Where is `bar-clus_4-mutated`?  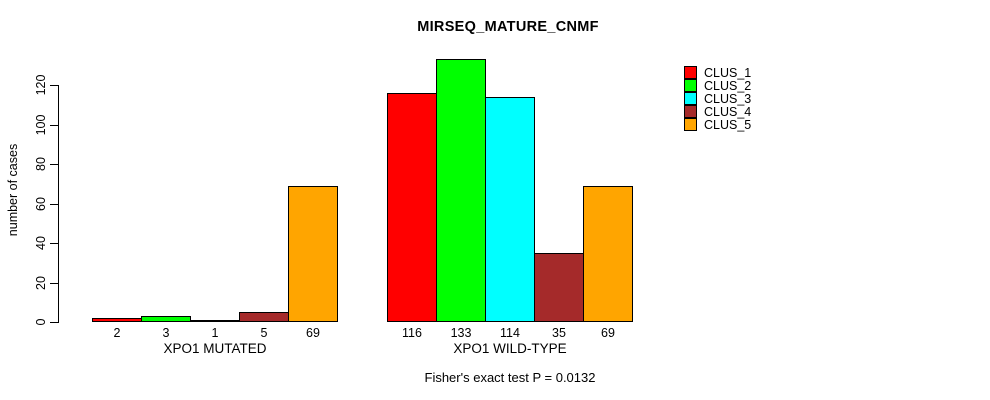
bar-clus_4-mutated is located at coordinates (264, 317).